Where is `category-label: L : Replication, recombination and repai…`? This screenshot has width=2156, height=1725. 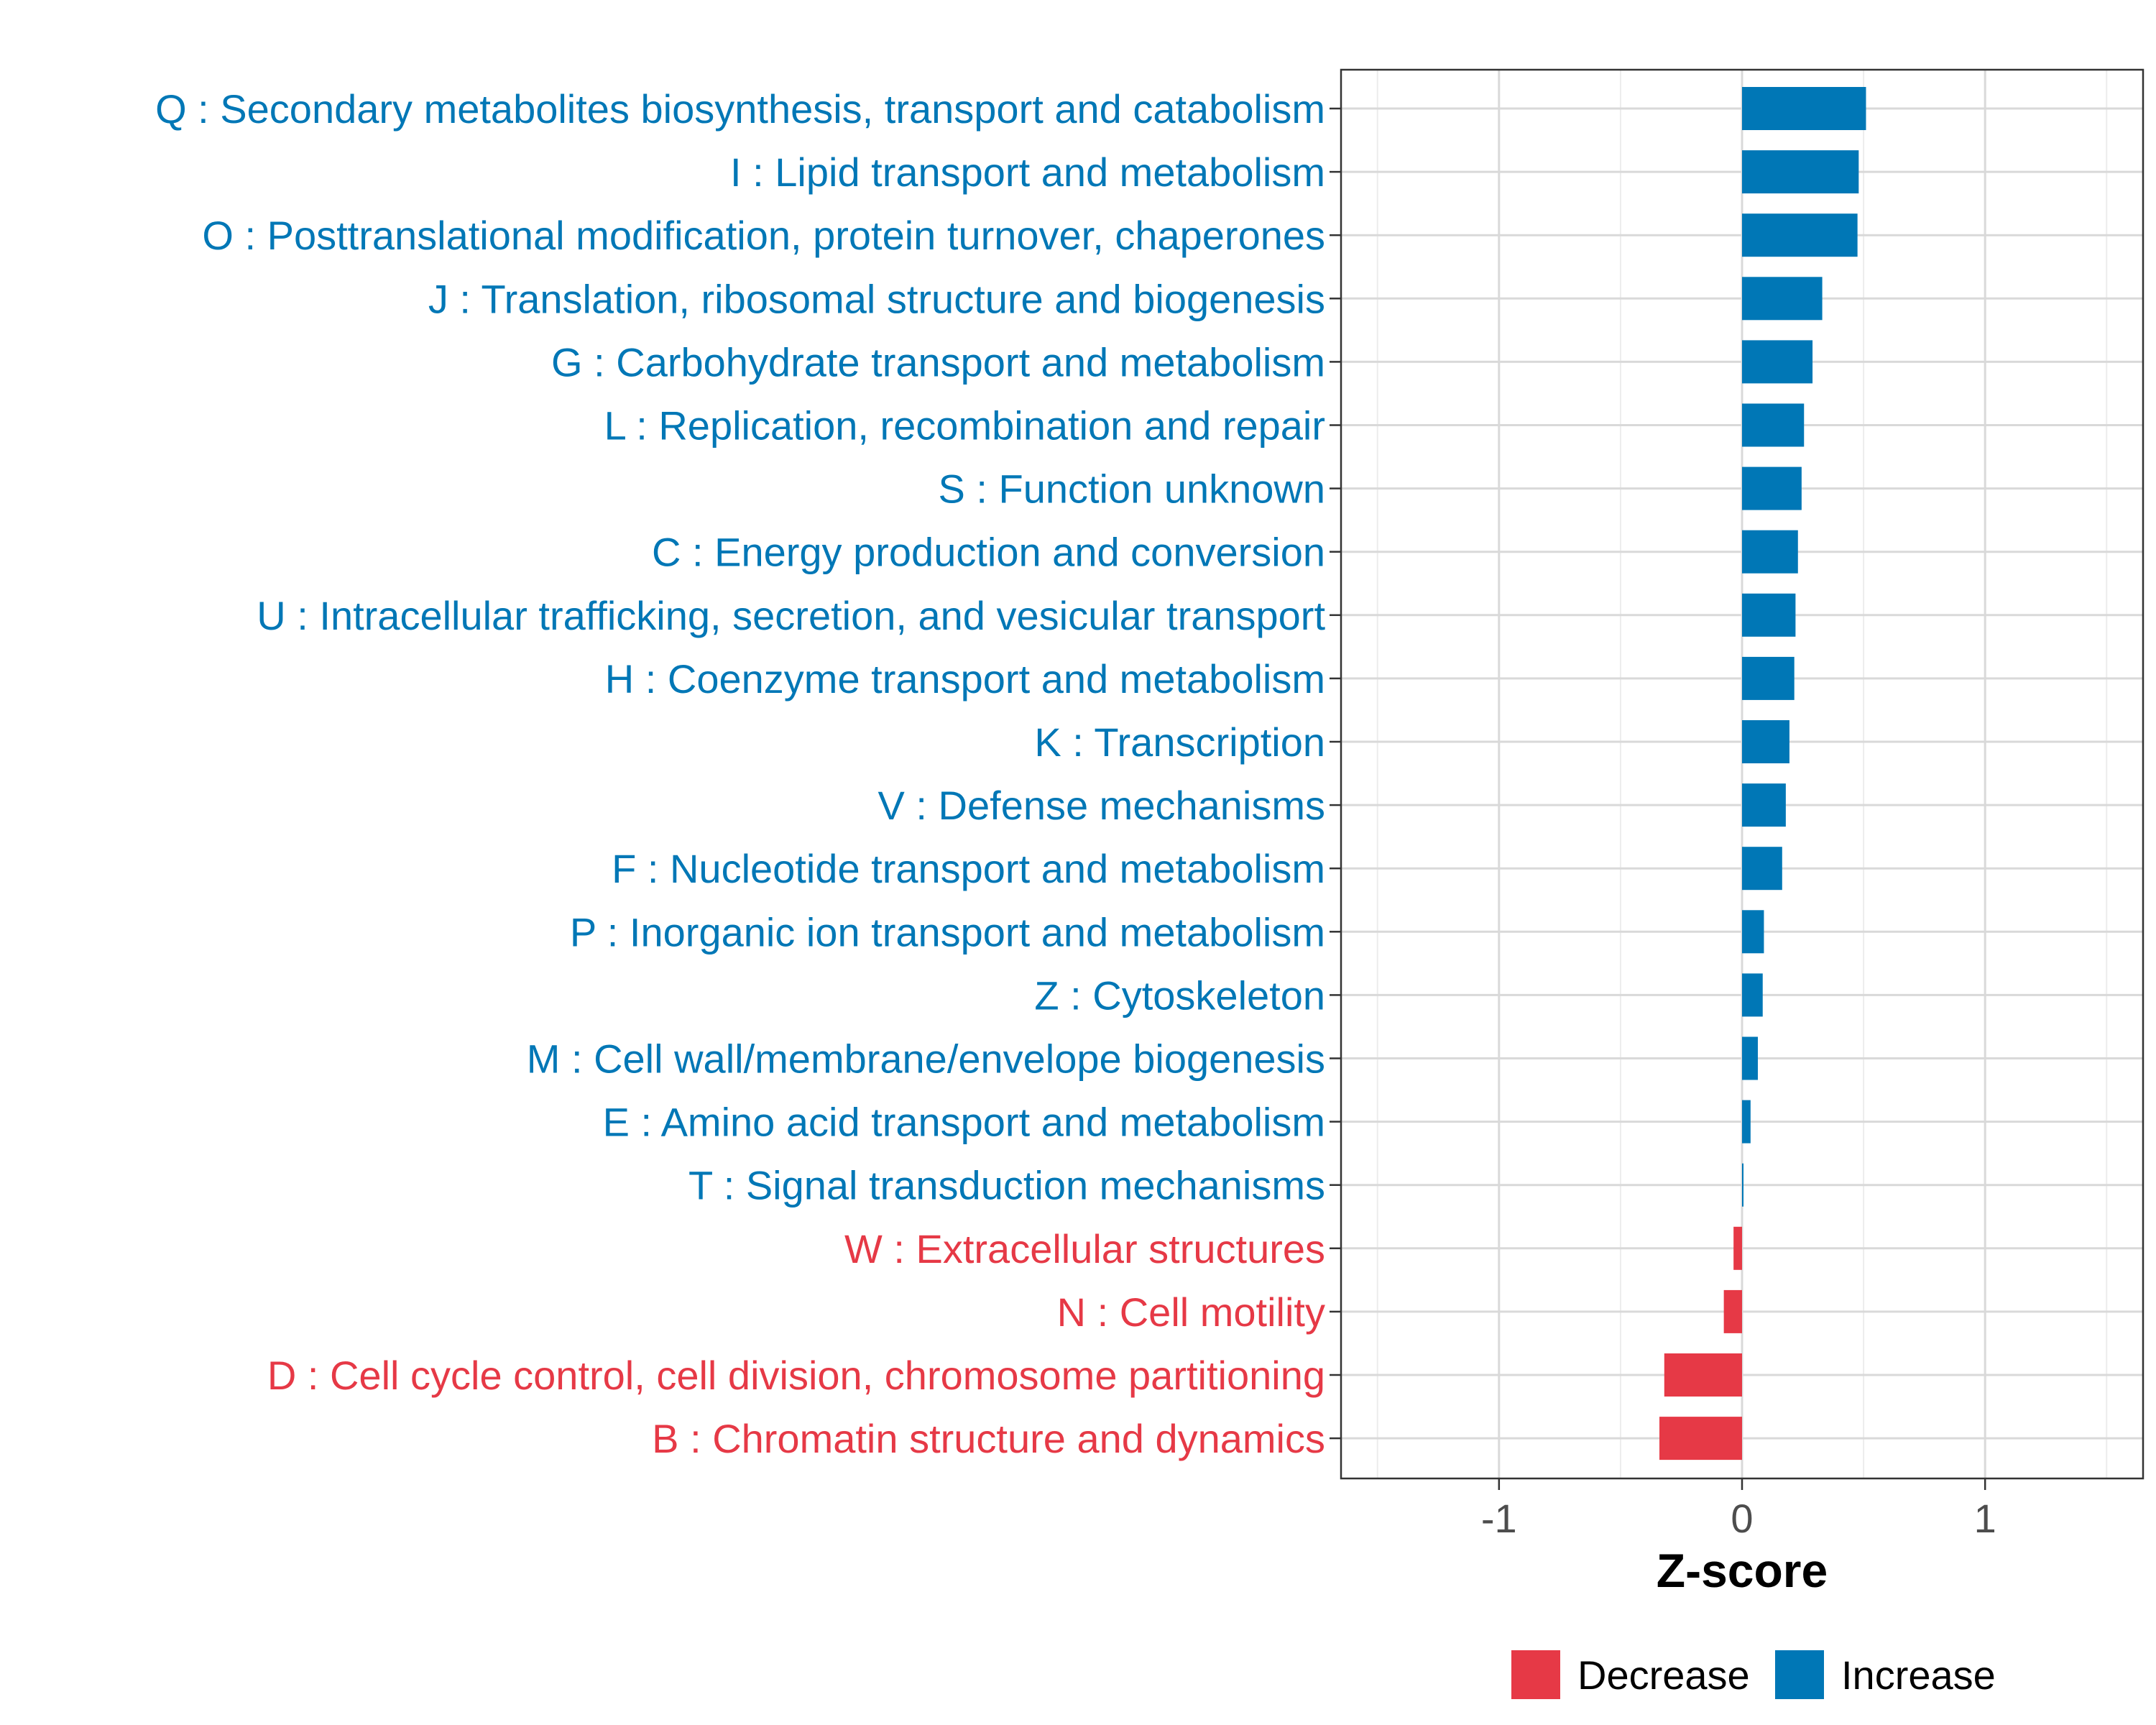 category-label: L : Replication, recombination and repai… is located at coordinates (964, 425).